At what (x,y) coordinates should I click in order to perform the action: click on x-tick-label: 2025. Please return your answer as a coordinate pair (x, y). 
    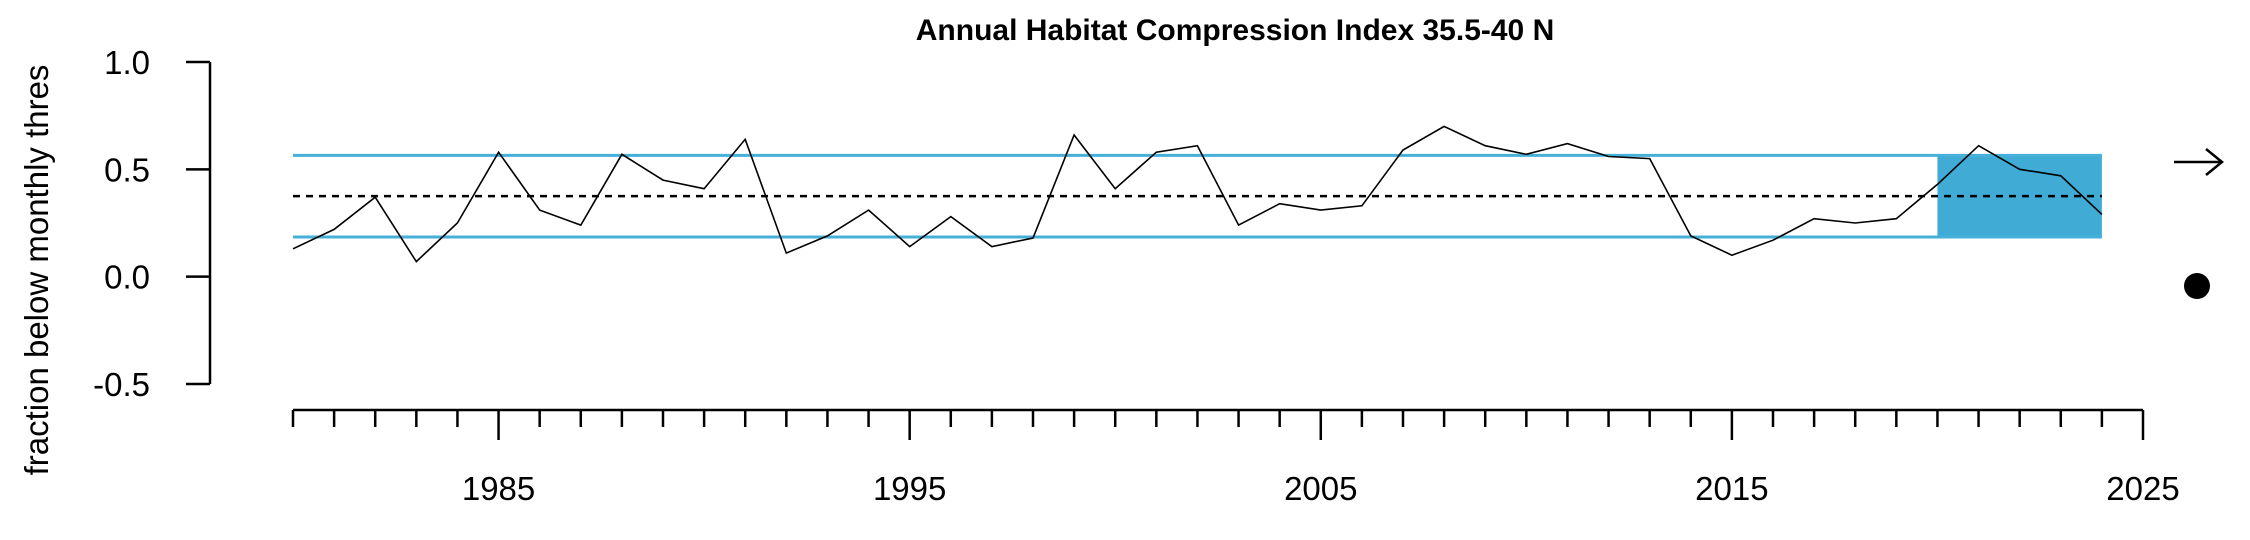
    Looking at the image, I should click on (2142, 488).